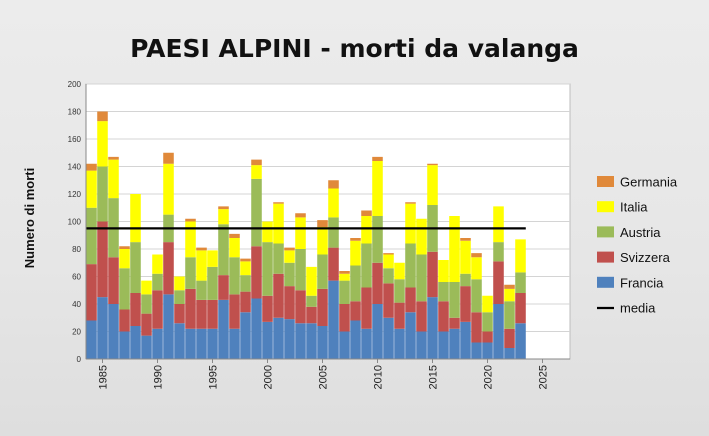 The width and height of the screenshot is (709, 436). Describe the element at coordinates (605, 232) in the screenshot. I see `legend-swatch-austria` at that location.